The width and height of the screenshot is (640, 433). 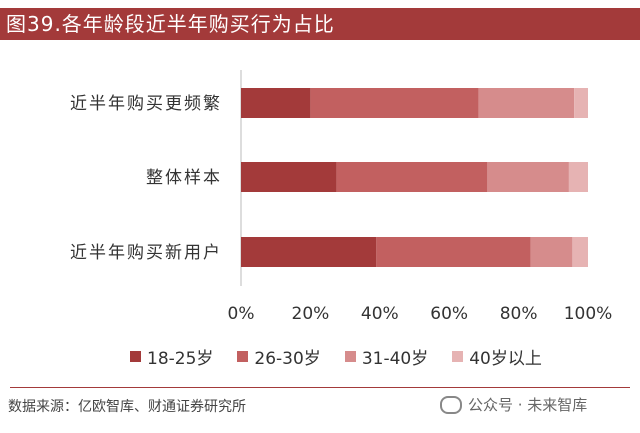 I want to click on x-tick-label: 40%, so click(x=380, y=314).